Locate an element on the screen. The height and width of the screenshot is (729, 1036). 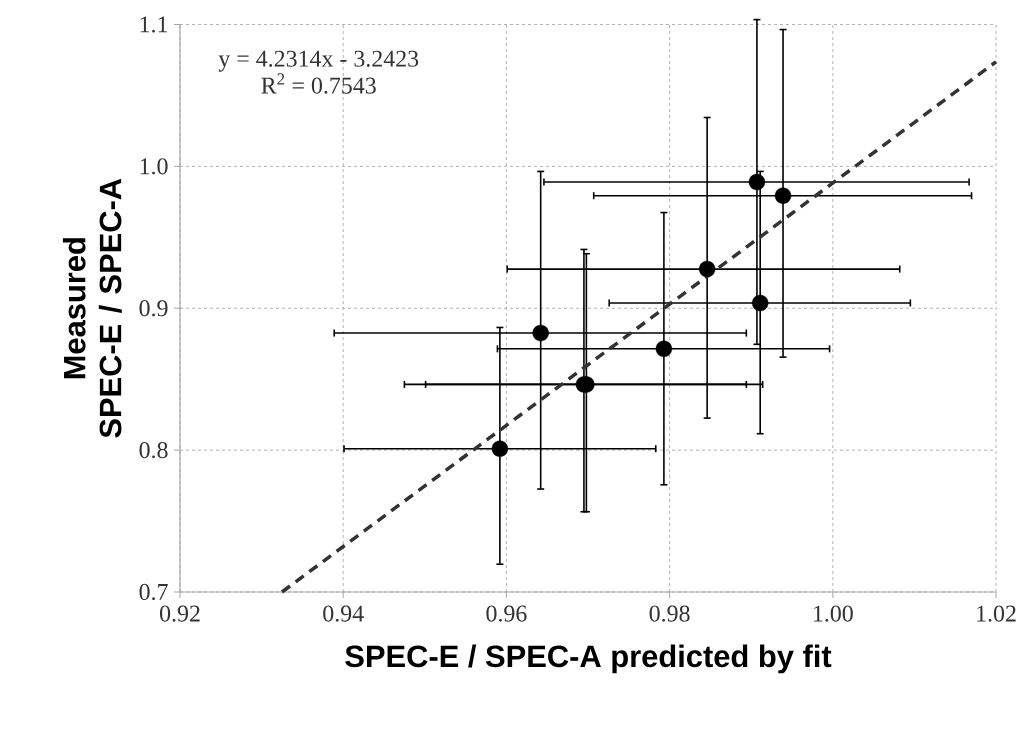
annotation: y = 4.2314x - 3.2423 is located at coordinates (318, 61).